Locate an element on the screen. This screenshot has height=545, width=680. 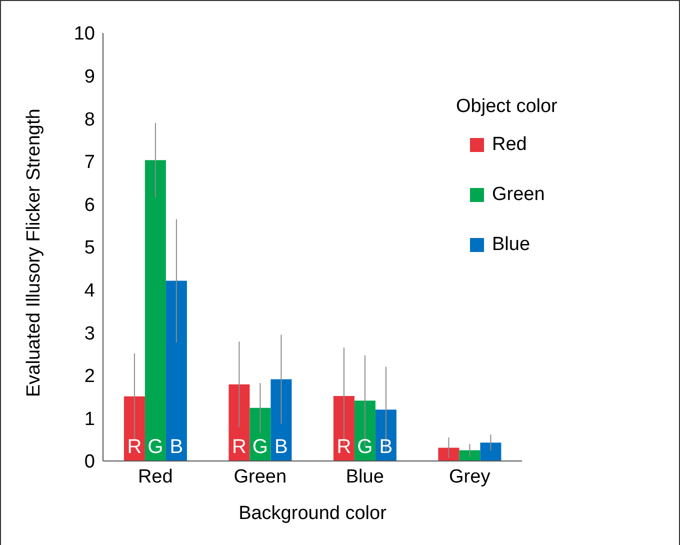
legend-title: Object color is located at coordinates (507, 107).